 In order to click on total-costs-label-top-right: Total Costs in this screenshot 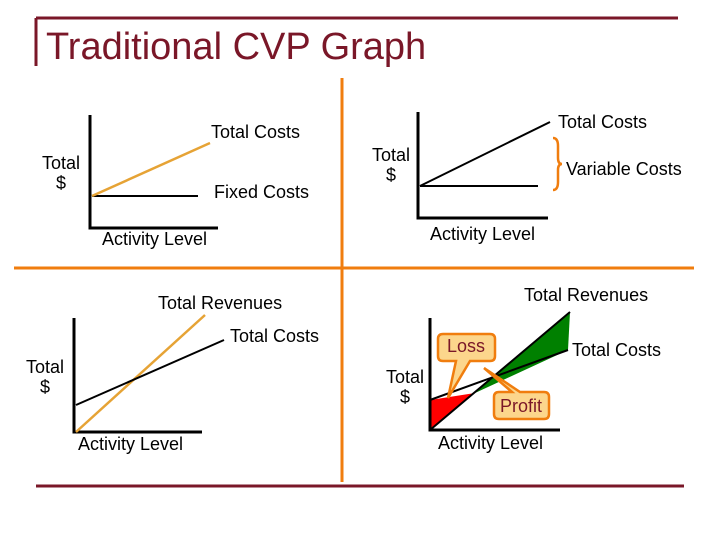, I will do `click(603, 122)`.